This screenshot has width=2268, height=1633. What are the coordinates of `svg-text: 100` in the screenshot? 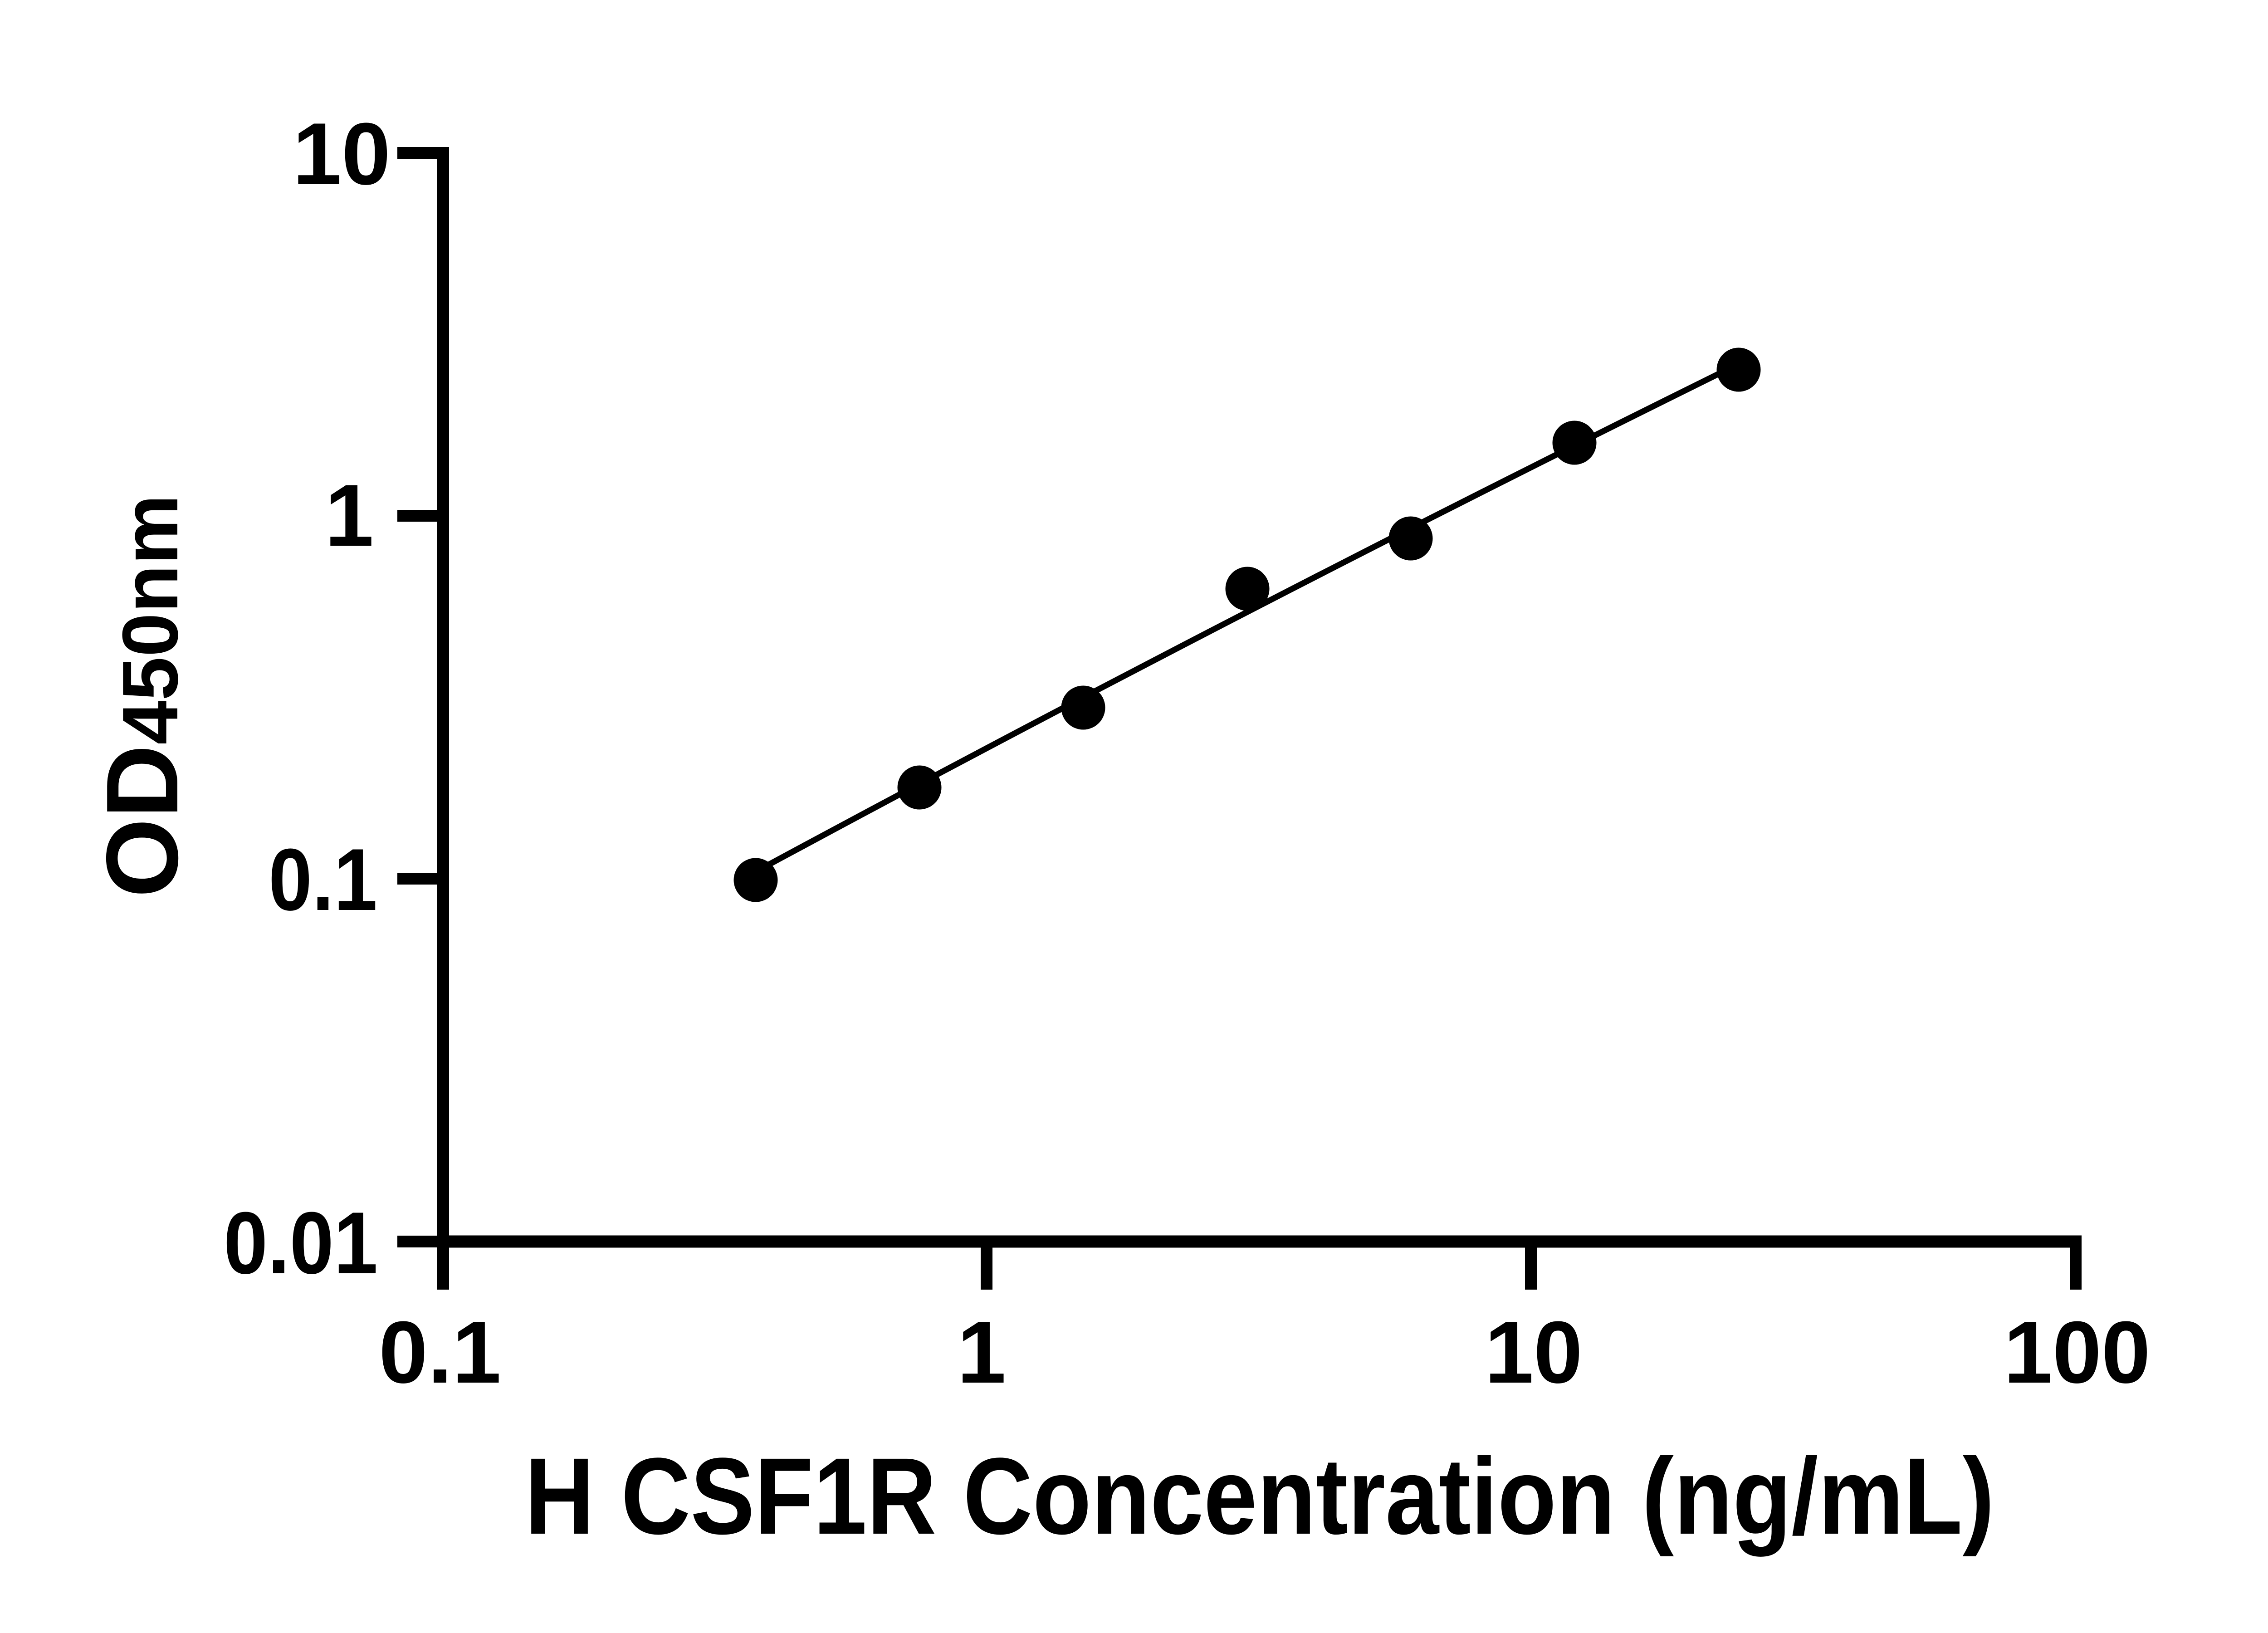 It's located at (2078, 1352).